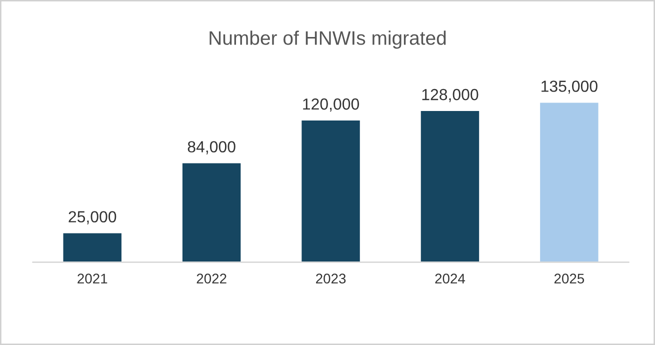 This screenshot has width=655, height=345. Describe the element at coordinates (450, 95) in the screenshot. I see `data-label: 128,000` at that location.